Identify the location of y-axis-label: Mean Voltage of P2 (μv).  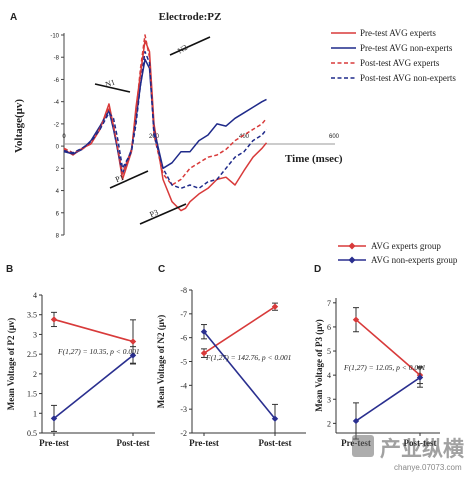
(11, 364).